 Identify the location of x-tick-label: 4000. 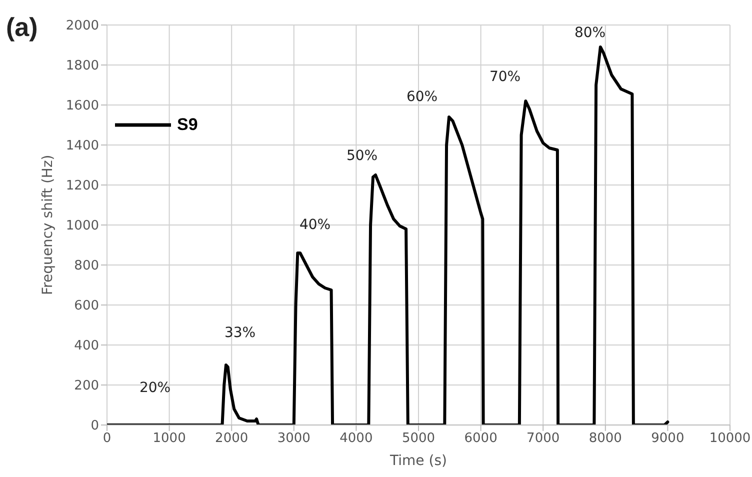
(356, 438).